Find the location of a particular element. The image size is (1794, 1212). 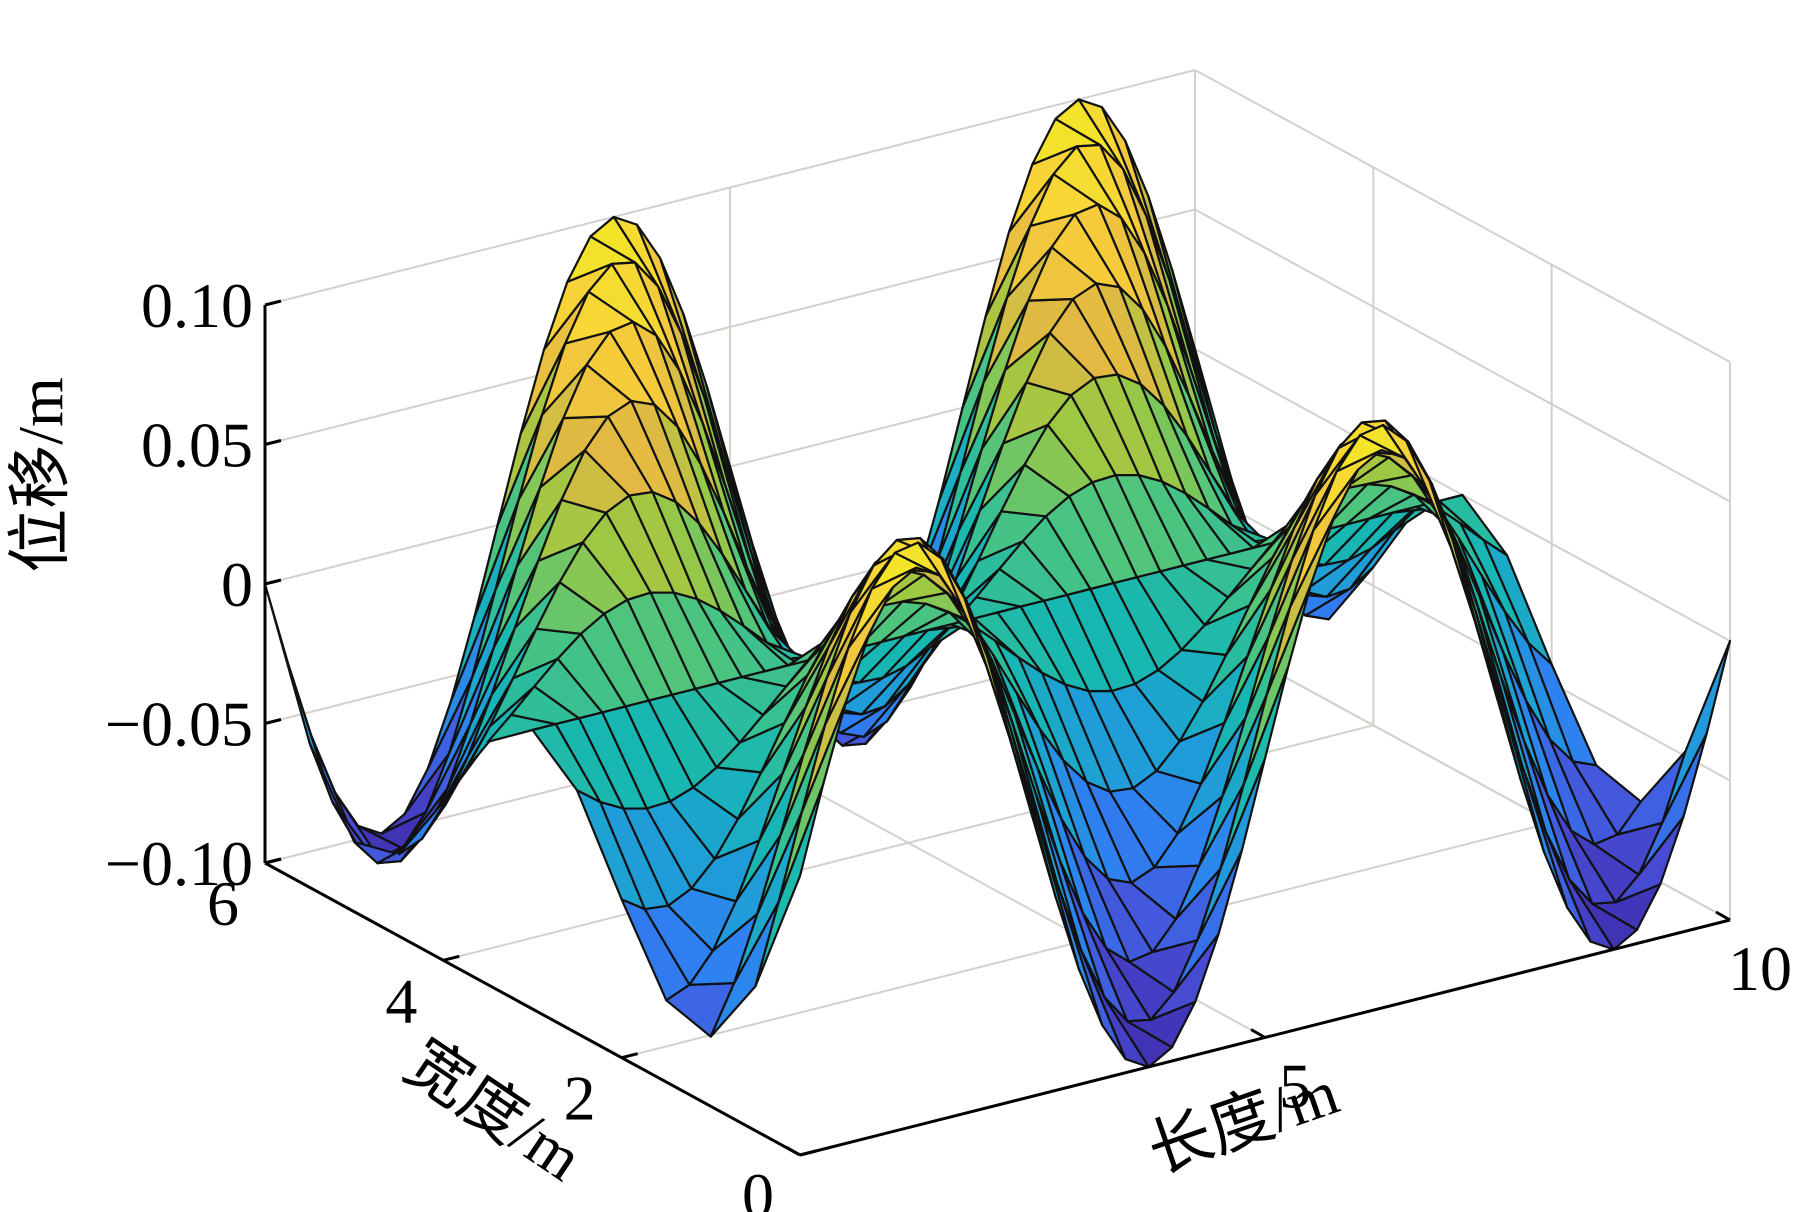

y-axis-line is located at coordinates (532, 1009).